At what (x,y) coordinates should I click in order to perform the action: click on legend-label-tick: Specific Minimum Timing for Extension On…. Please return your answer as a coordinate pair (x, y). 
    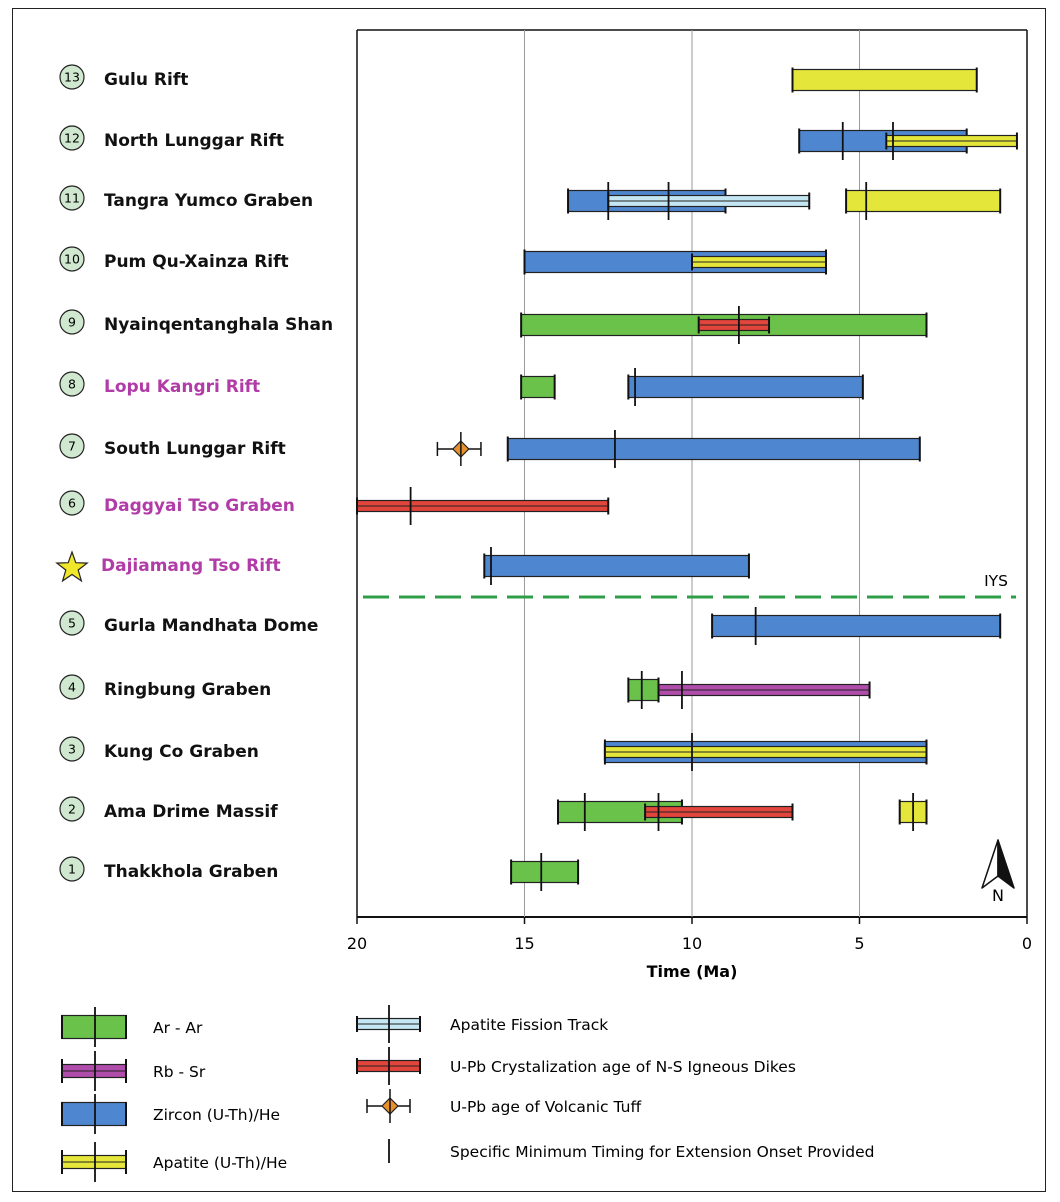
    Looking at the image, I should click on (662, 1152).